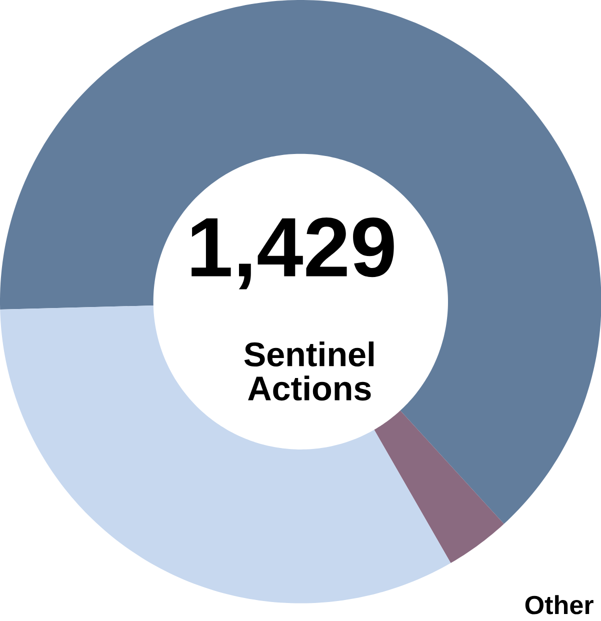  What do you see at coordinates (292, 253) in the screenshot?
I see `text: 1,429` at bounding box center [292, 253].